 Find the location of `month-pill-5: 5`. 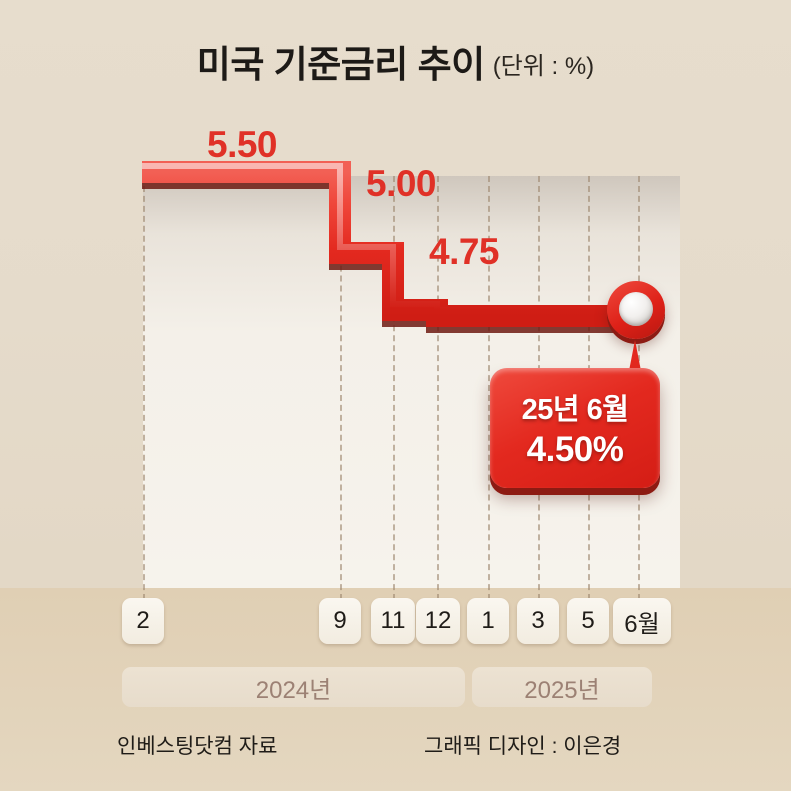

month-pill-5: 5 is located at coordinates (588, 621).